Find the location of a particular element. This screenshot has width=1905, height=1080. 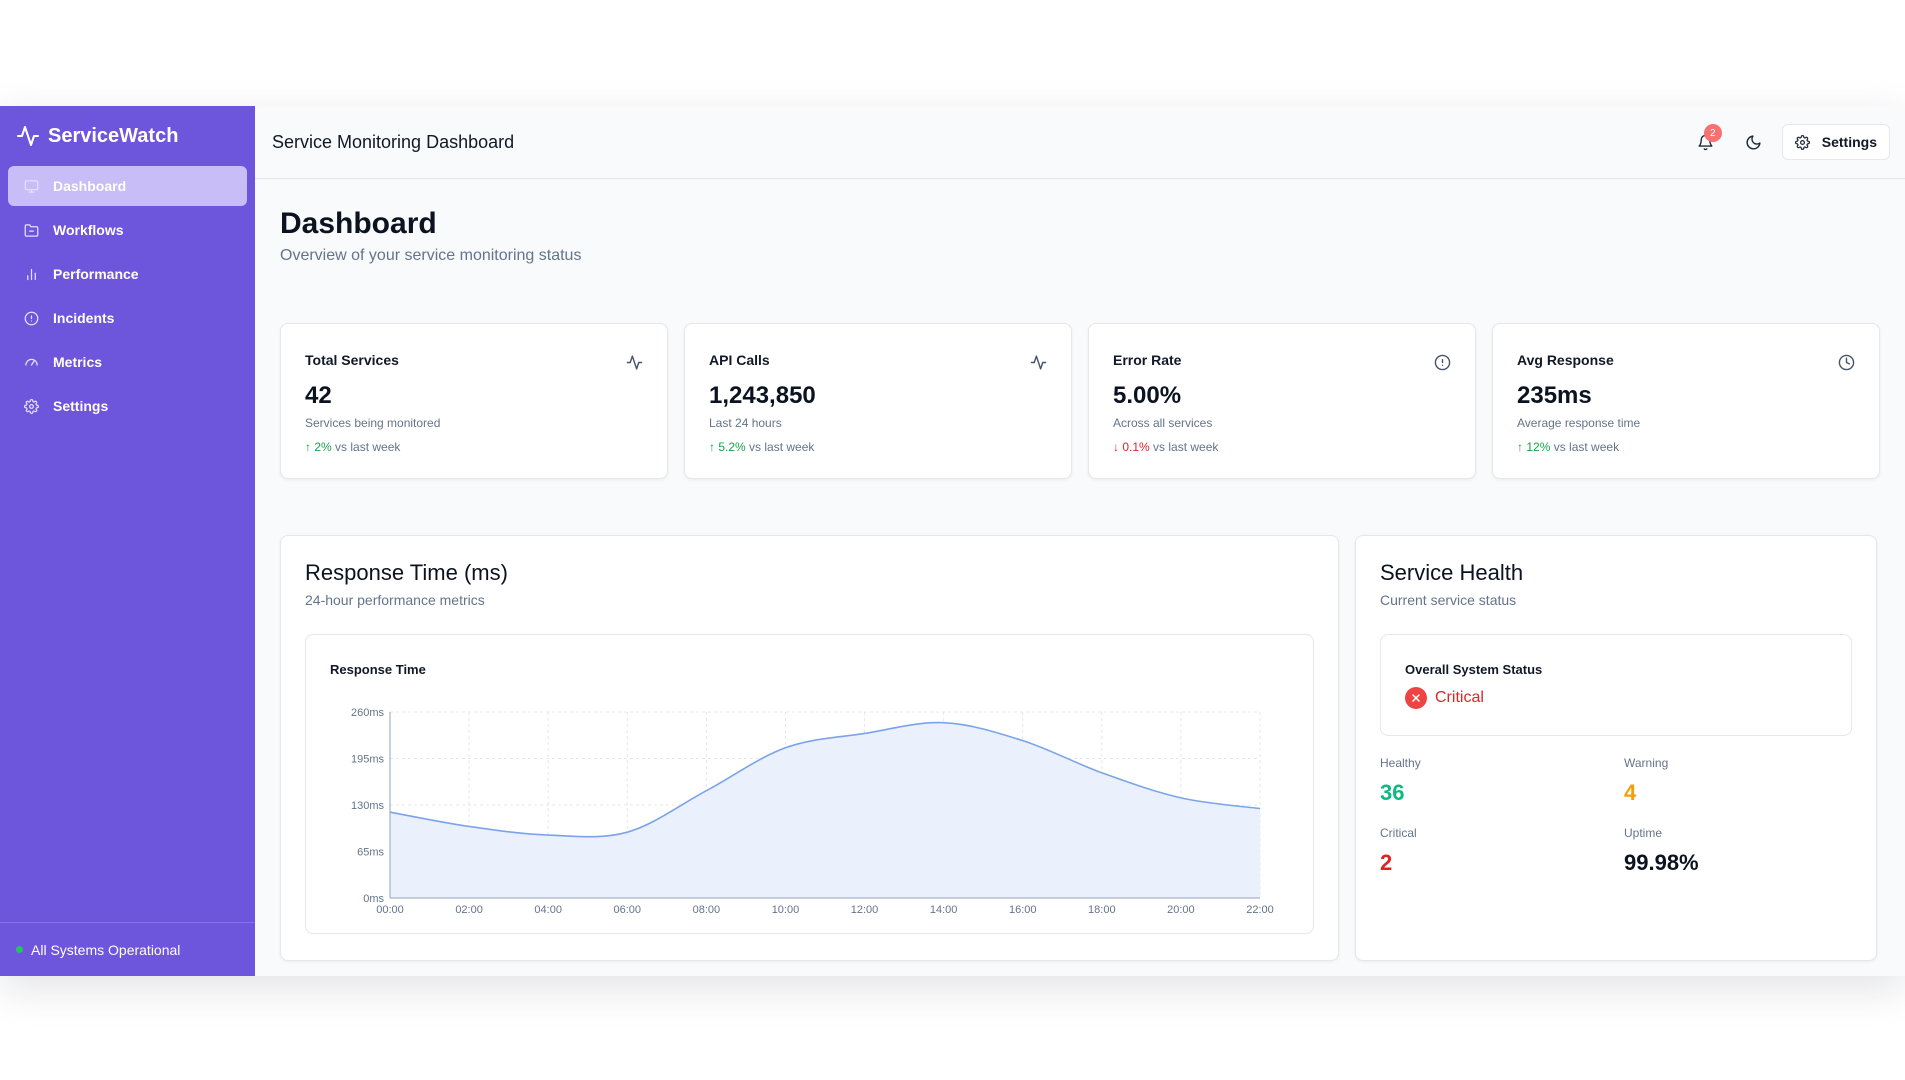

sidebar-item-incidents: Incidents is located at coordinates (127, 318).